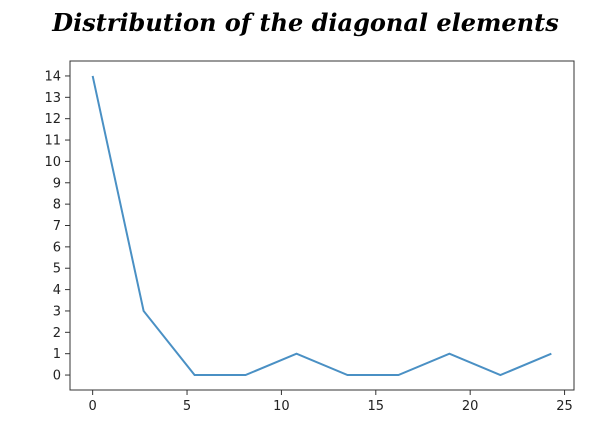 Image resolution: width=611 pixels, height=434 pixels. Describe the element at coordinates (57, 205) in the screenshot. I see `y-tick-label: 8` at that location.